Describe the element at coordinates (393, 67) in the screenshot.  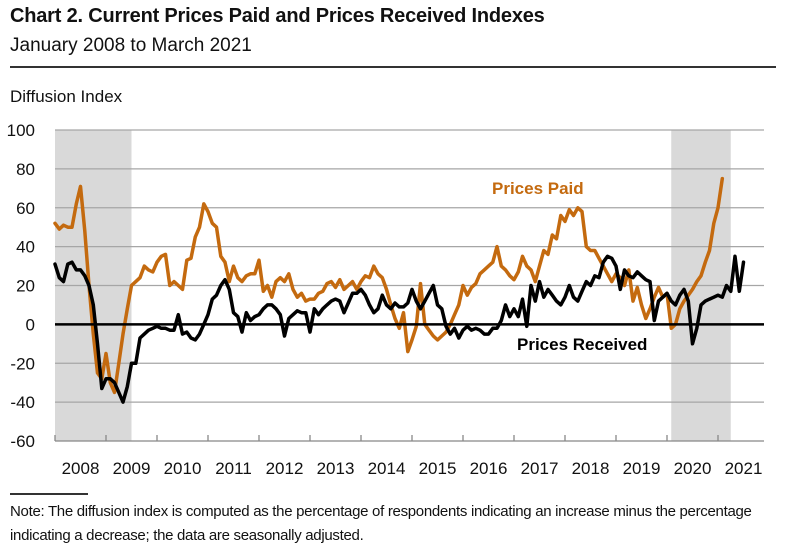
I see `title-rule` at that location.